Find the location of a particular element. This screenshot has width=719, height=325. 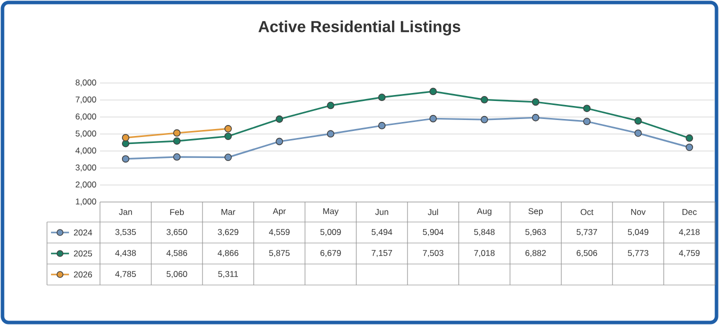

legend-label: 2025 is located at coordinates (83, 253).